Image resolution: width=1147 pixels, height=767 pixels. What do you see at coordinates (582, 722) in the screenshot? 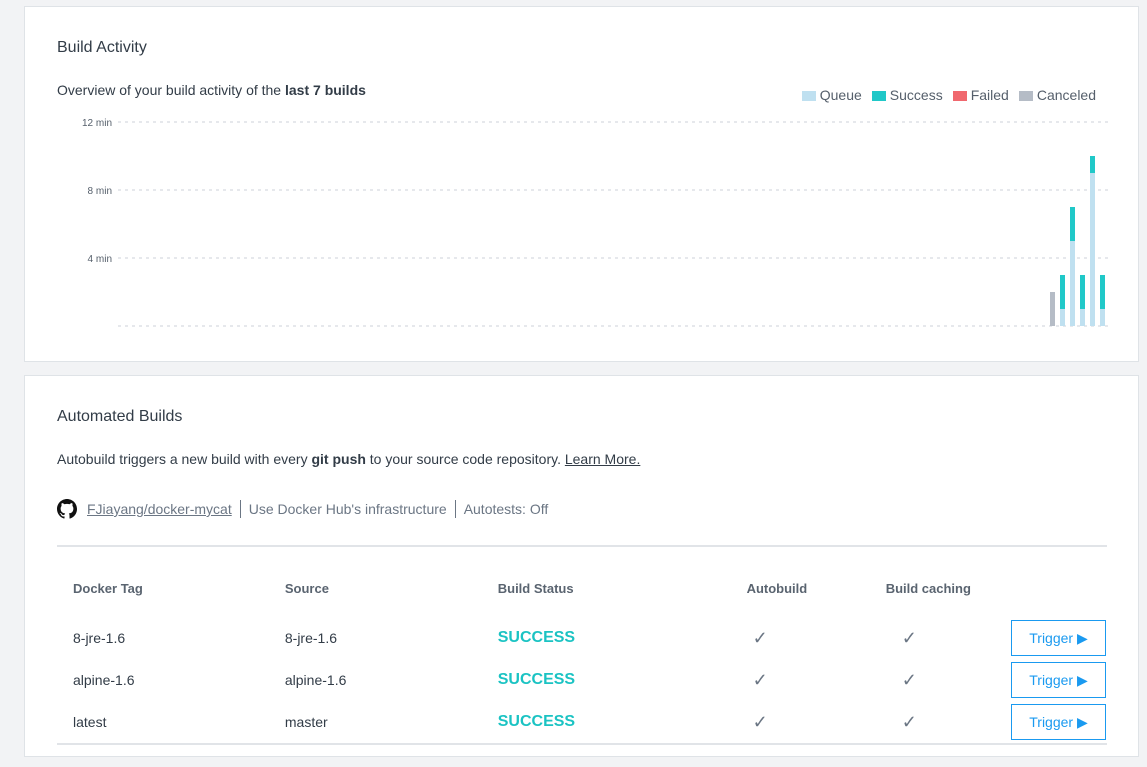
I see `table-row: latest master SUCCESS ✓ ✓ Trigger ▶` at bounding box center [582, 722].